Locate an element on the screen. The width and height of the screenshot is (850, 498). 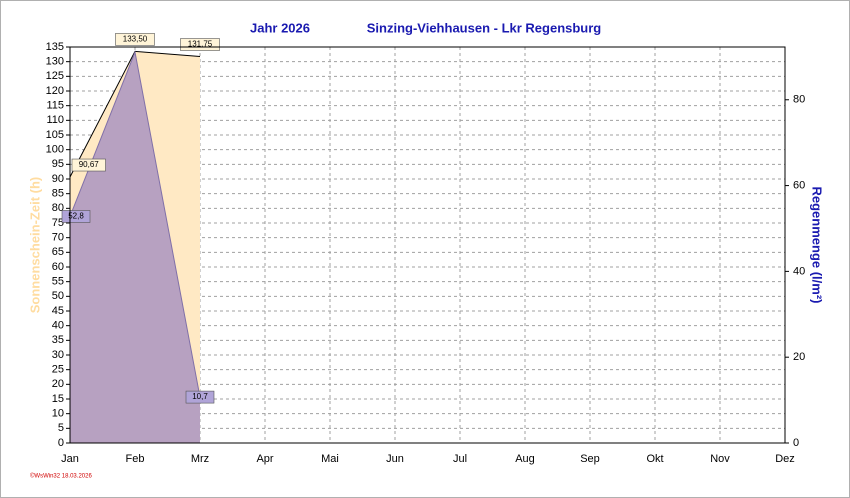
data-label: 133,50 is located at coordinates (135, 39).